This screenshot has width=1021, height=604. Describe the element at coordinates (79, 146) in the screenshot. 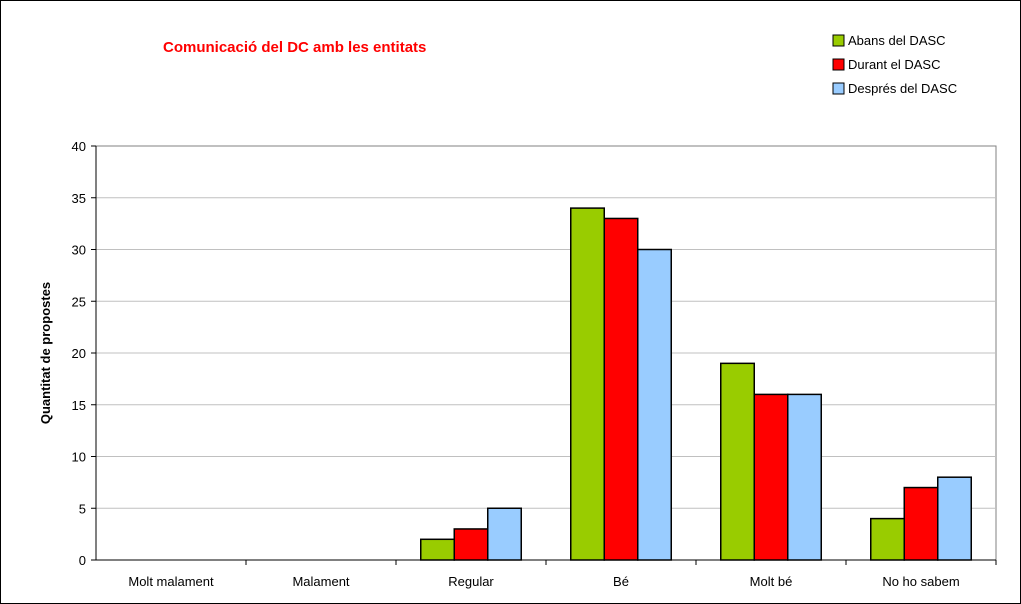

I see `y-tick-label: 40` at that location.